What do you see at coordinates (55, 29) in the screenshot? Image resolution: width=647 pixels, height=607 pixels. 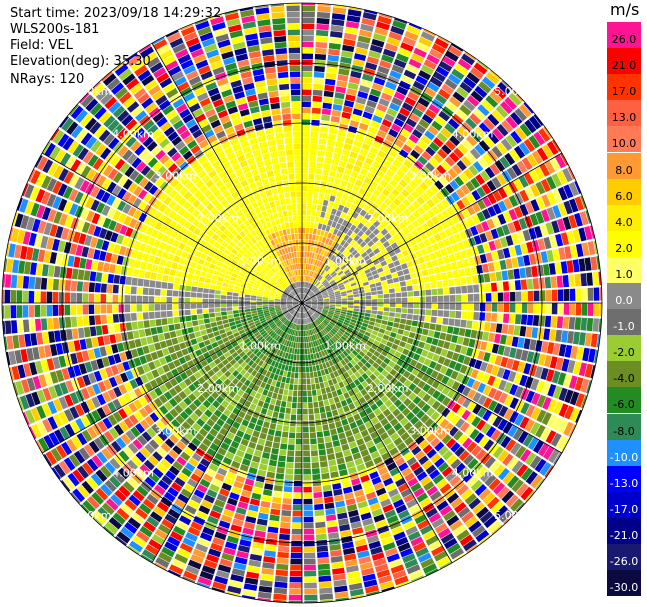 I see `instrument-label: WLS200s-181` at bounding box center [55, 29].